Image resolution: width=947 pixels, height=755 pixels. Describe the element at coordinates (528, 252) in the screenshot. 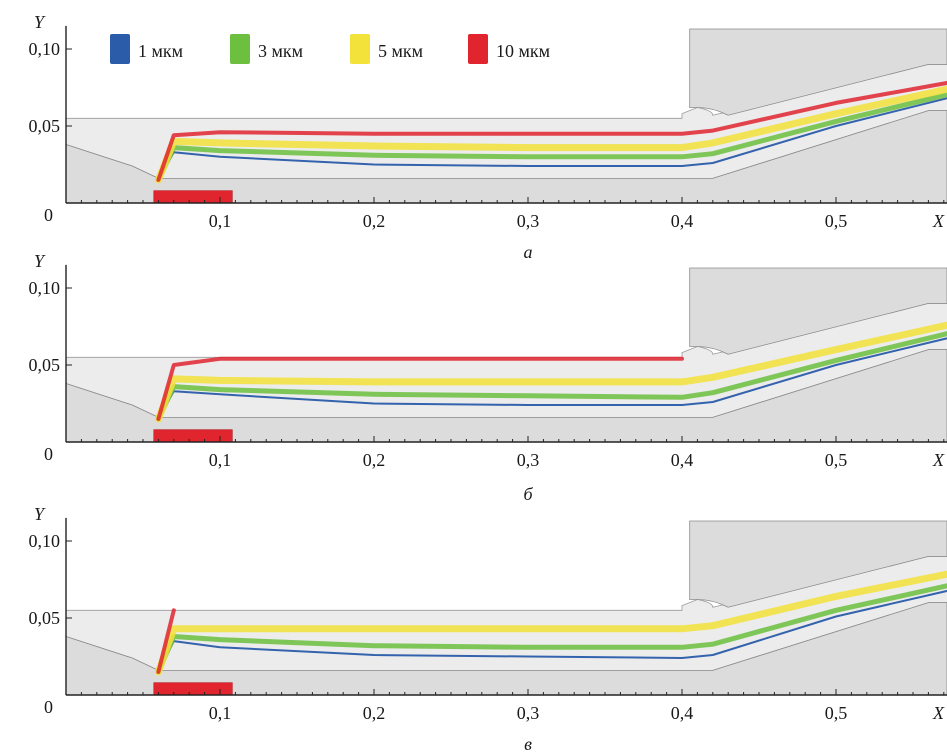

I see `panel-label: а` at that location.